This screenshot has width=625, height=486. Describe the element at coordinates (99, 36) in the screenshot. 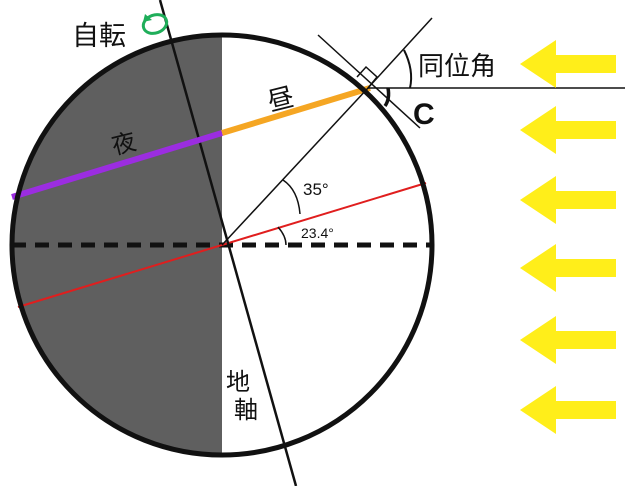

I see `rotation-label: 自転` at that location.